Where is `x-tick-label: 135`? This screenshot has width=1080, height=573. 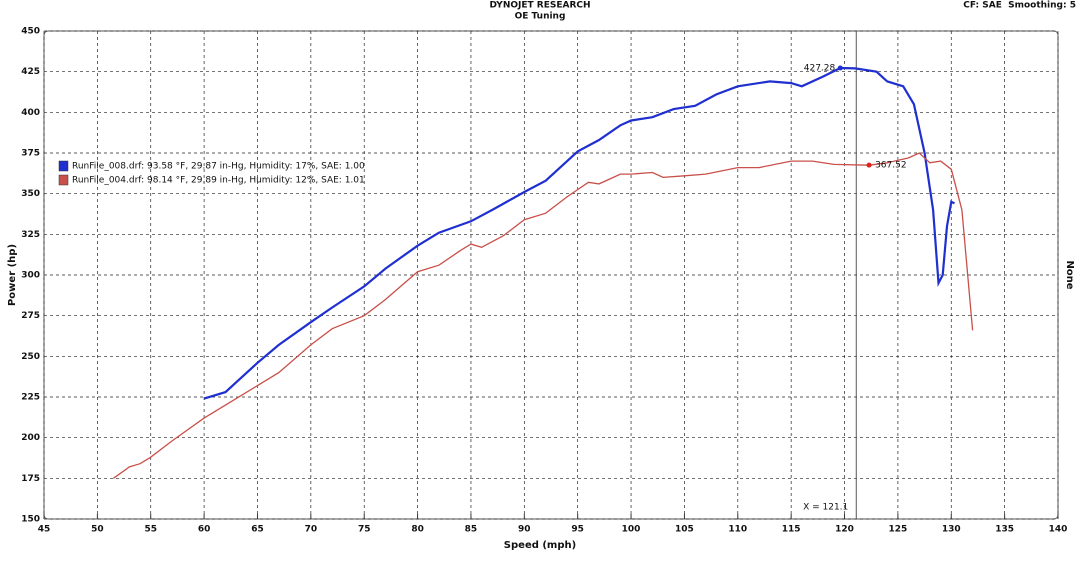 x-tick-label: 135 is located at coordinates (1004, 530).